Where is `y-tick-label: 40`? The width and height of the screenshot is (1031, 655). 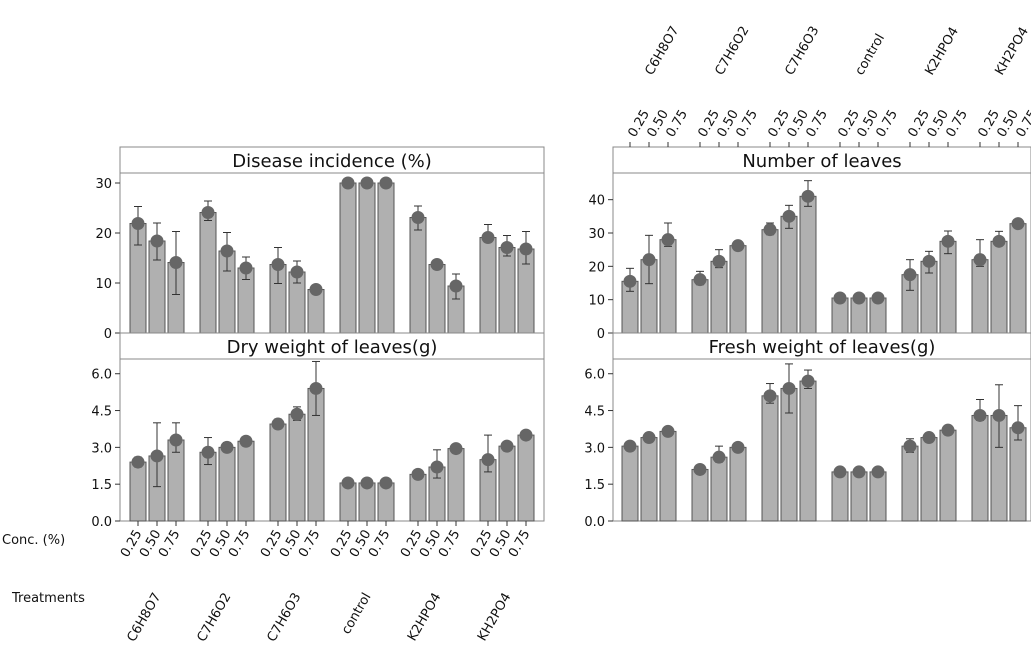
y-tick-label: 40 is located at coordinates (596, 201).